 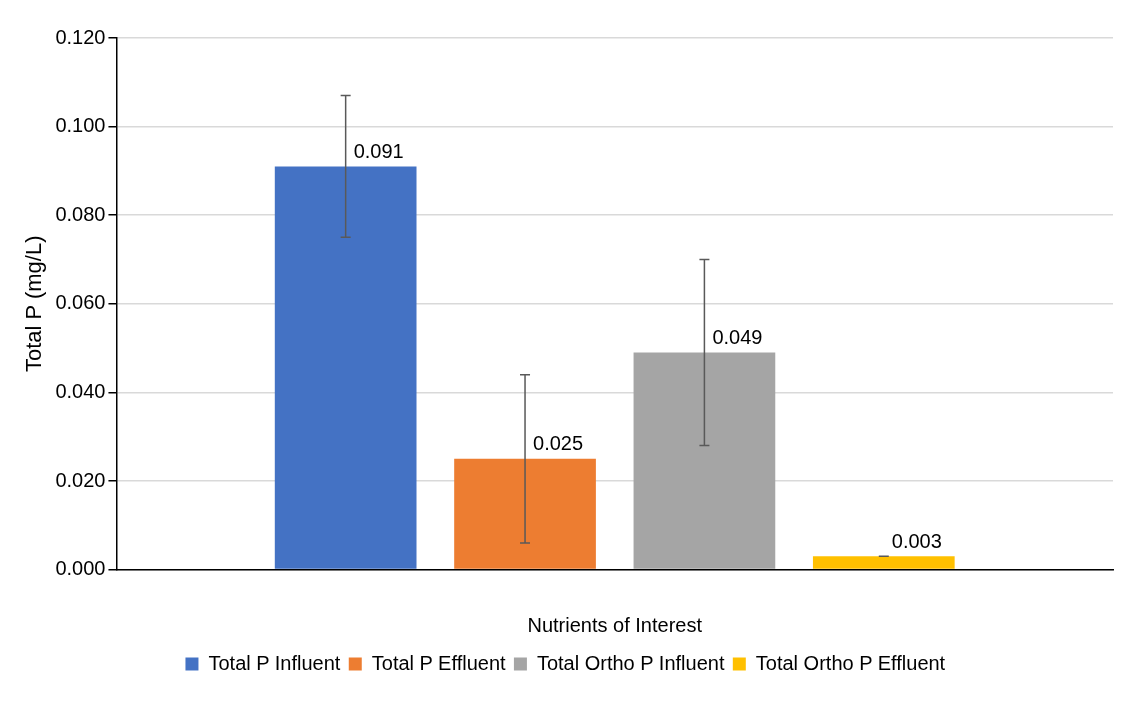 I want to click on y-tick-label: 0.080, so click(x=80, y=213).